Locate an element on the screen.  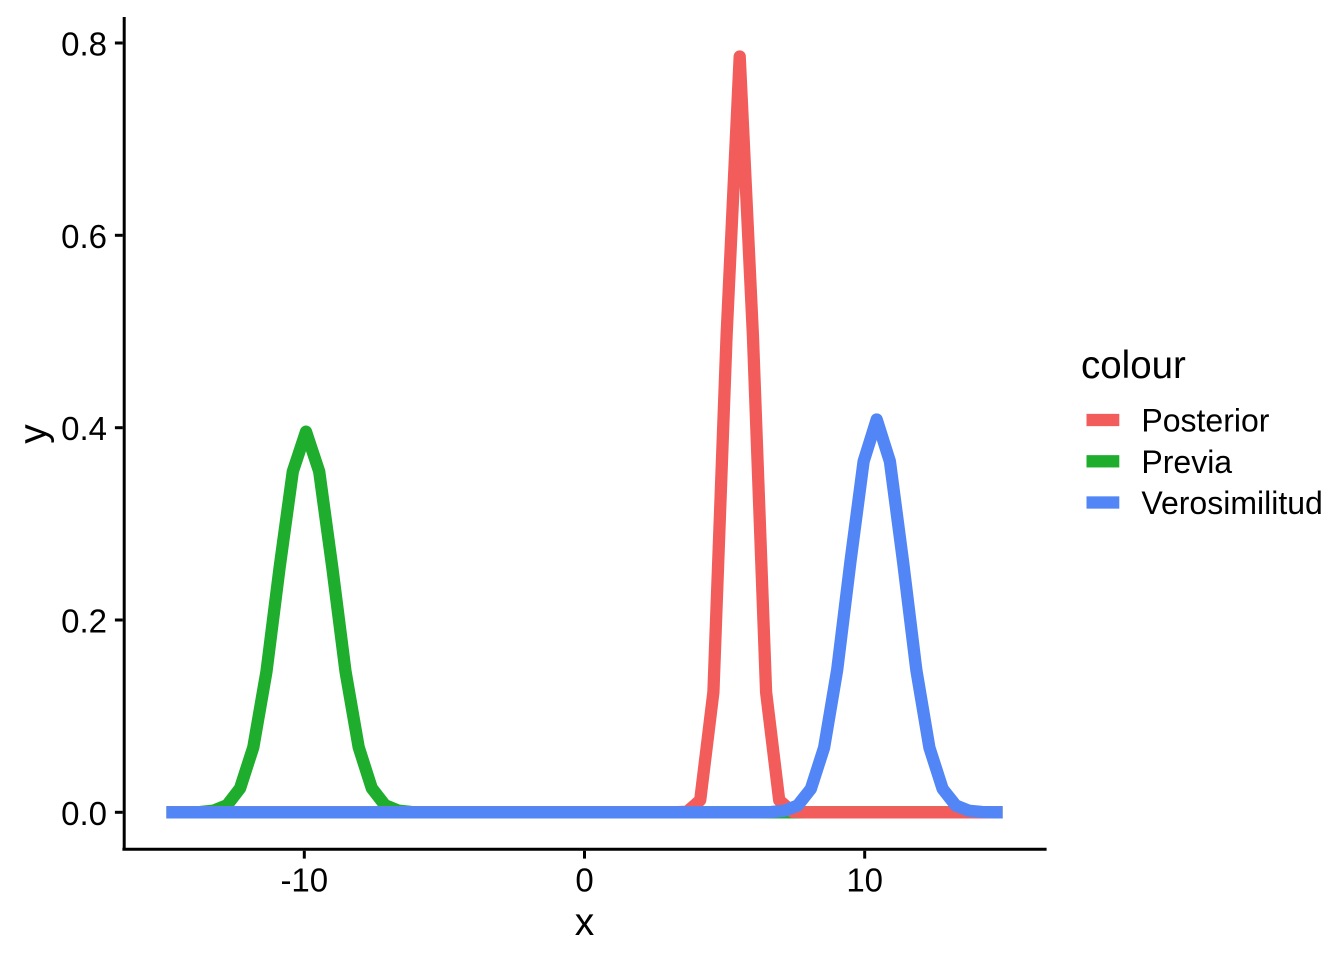
svg-text: 0.0 is located at coordinates (84, 813).